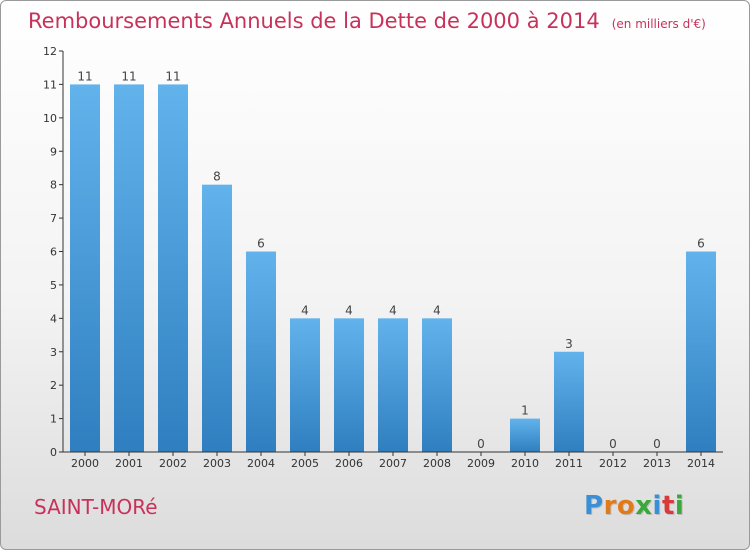 The height and width of the screenshot is (550, 750). I want to click on x-tick-label: 2003, so click(217, 463).